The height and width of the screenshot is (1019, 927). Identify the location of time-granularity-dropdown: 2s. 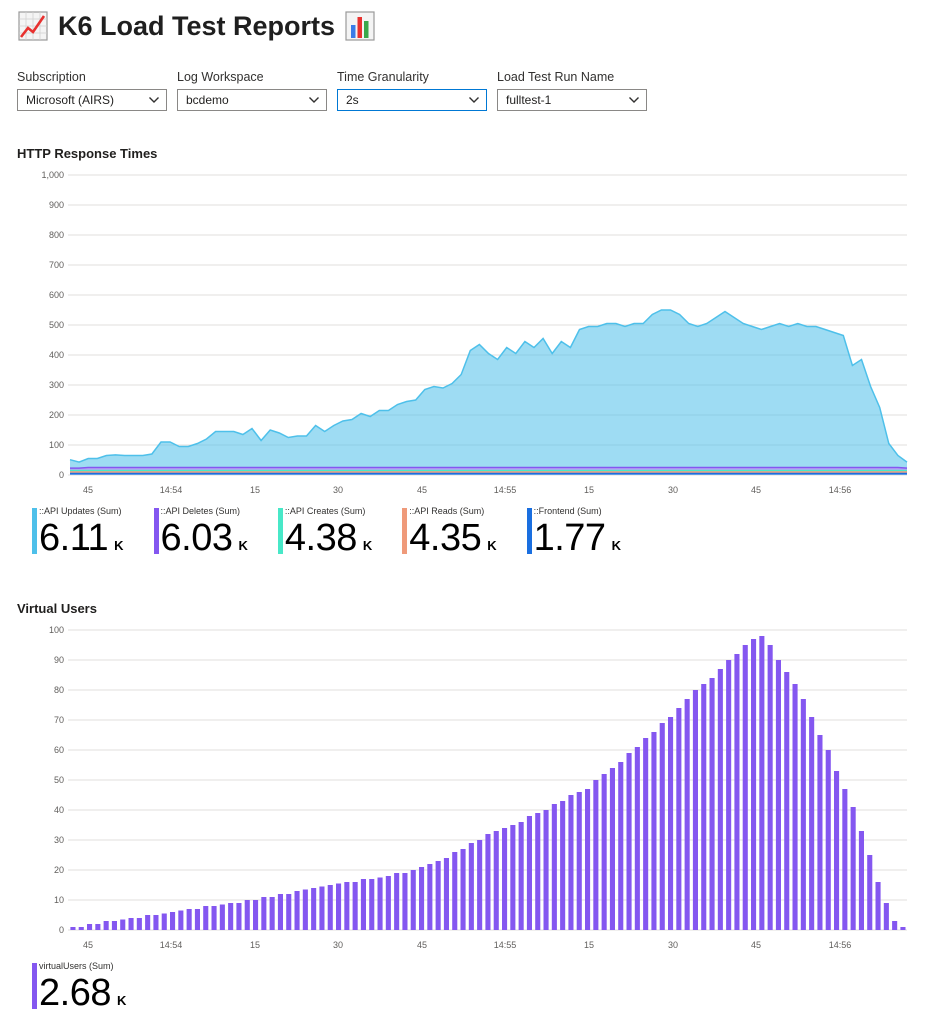
(412, 100).